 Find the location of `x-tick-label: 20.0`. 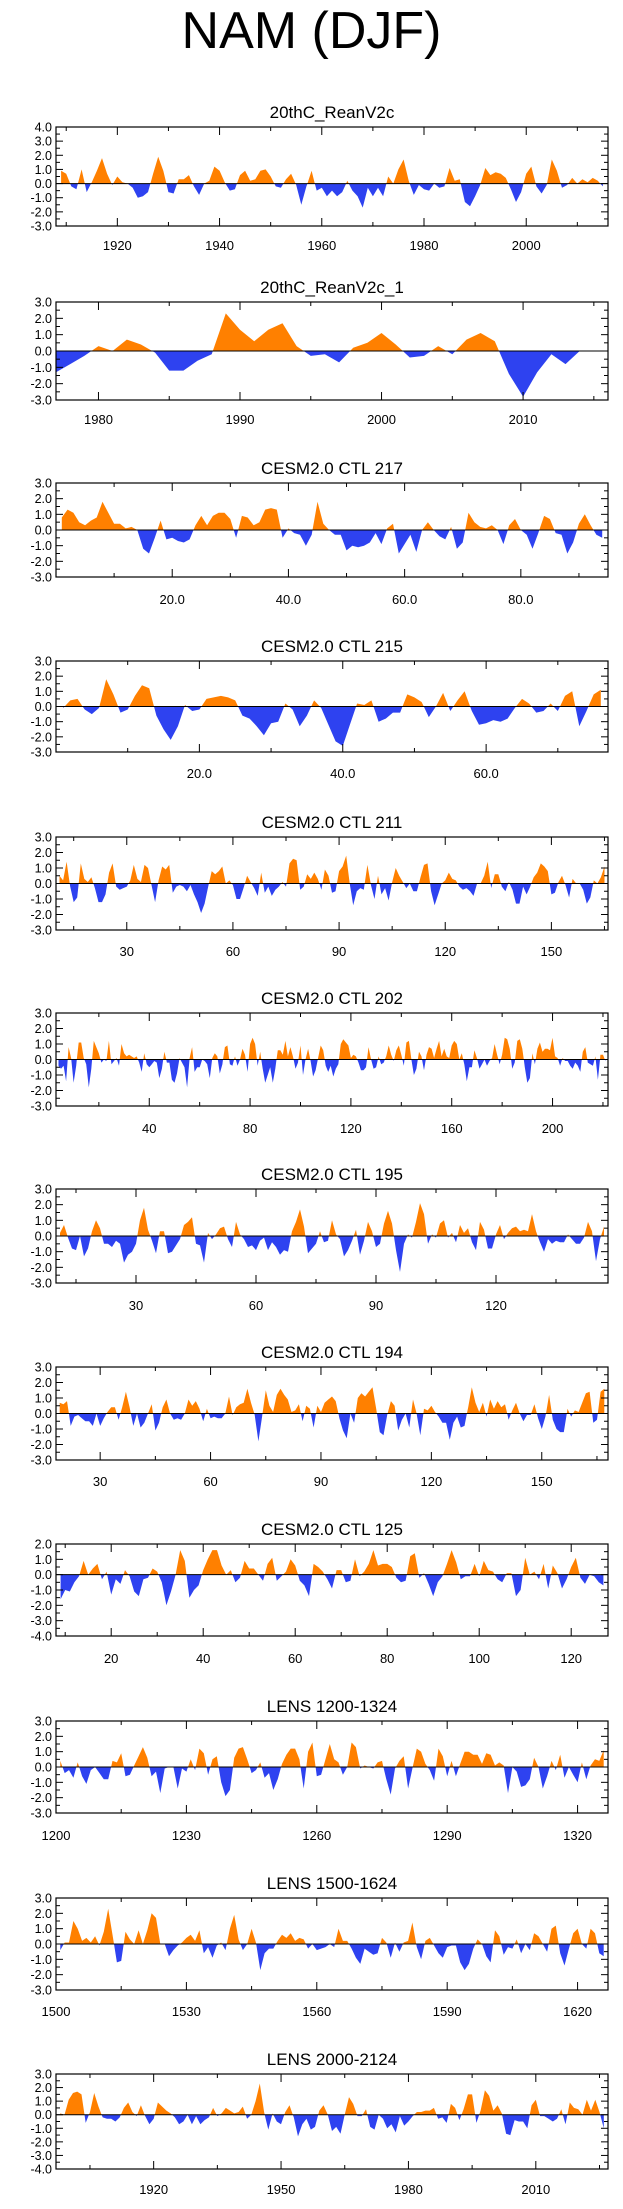

x-tick-label: 20.0 is located at coordinates (199, 773).